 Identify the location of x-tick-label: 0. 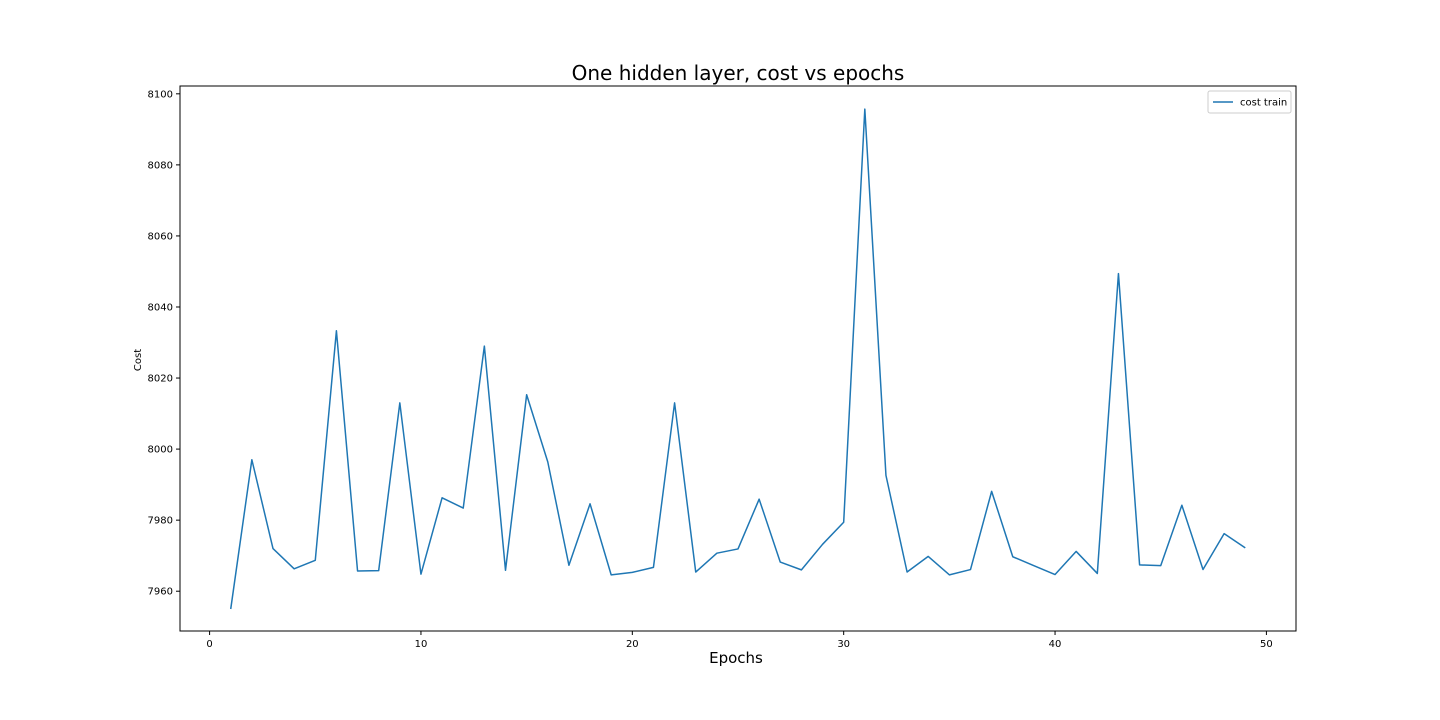
(209, 644).